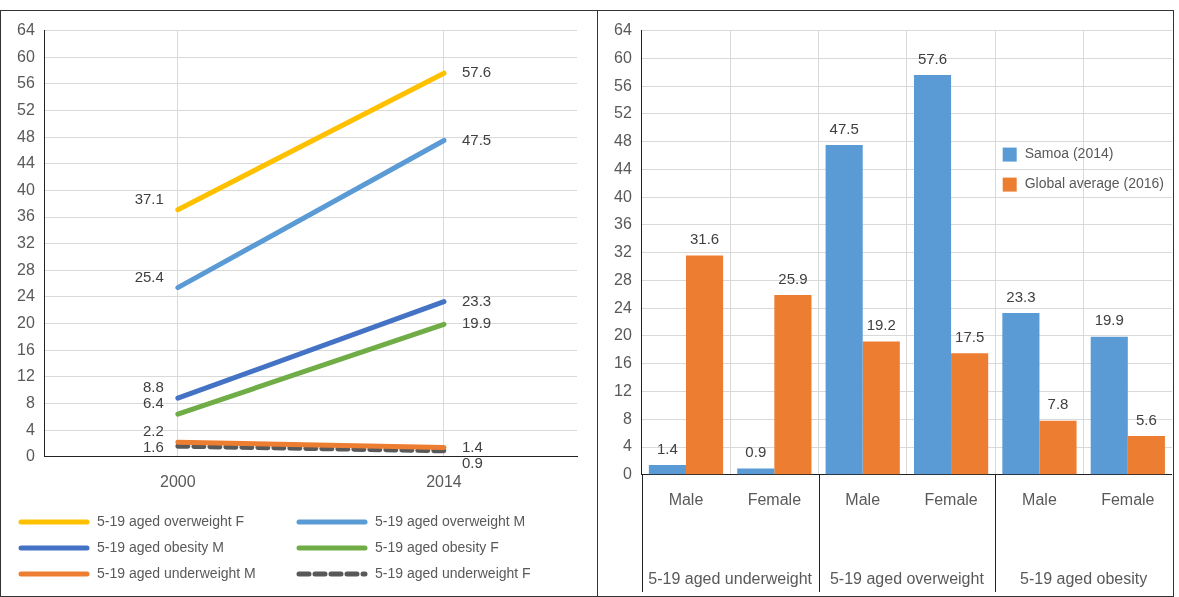 This screenshot has height=597, width=1179. What do you see at coordinates (444, 481) in the screenshot?
I see `x-tick-label: 2014` at bounding box center [444, 481].